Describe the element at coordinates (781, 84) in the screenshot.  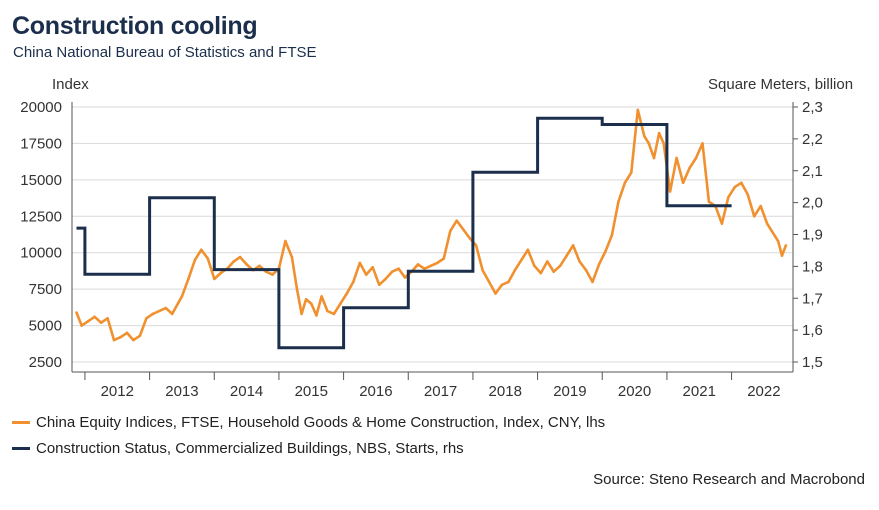
I see `right-axis-label: Square Meters, billion` at that location.